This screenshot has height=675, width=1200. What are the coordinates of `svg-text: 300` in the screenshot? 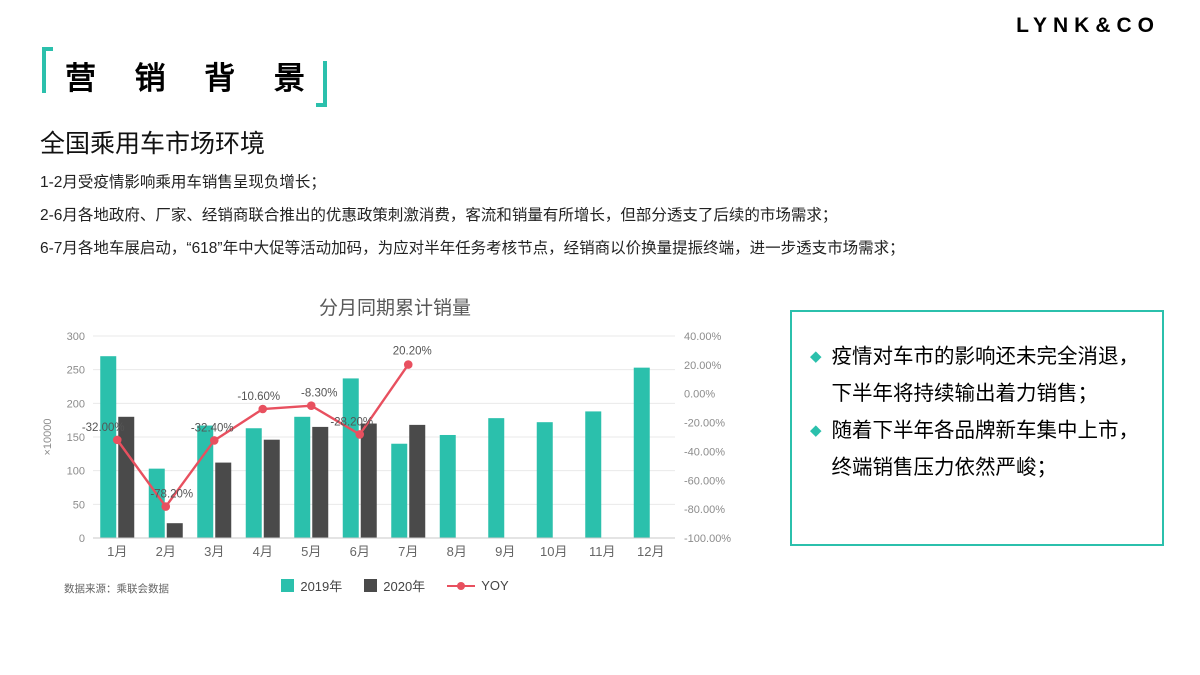 It's located at (76, 337).